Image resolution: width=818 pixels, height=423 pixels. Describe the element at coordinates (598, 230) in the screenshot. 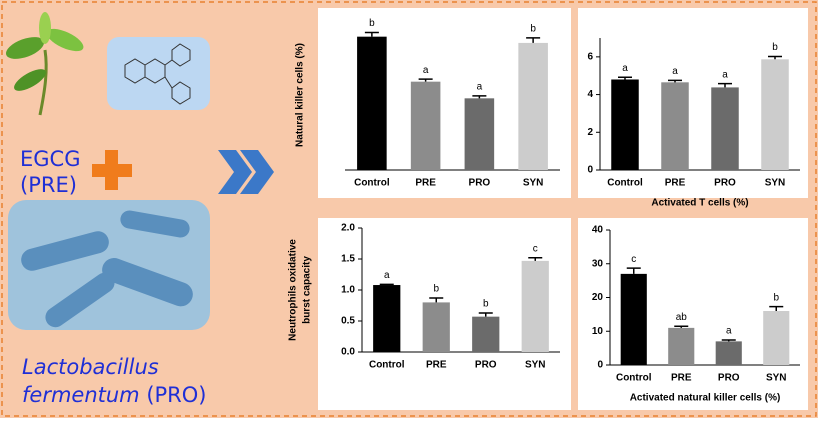

I see `y-tick-label: 40` at that location.